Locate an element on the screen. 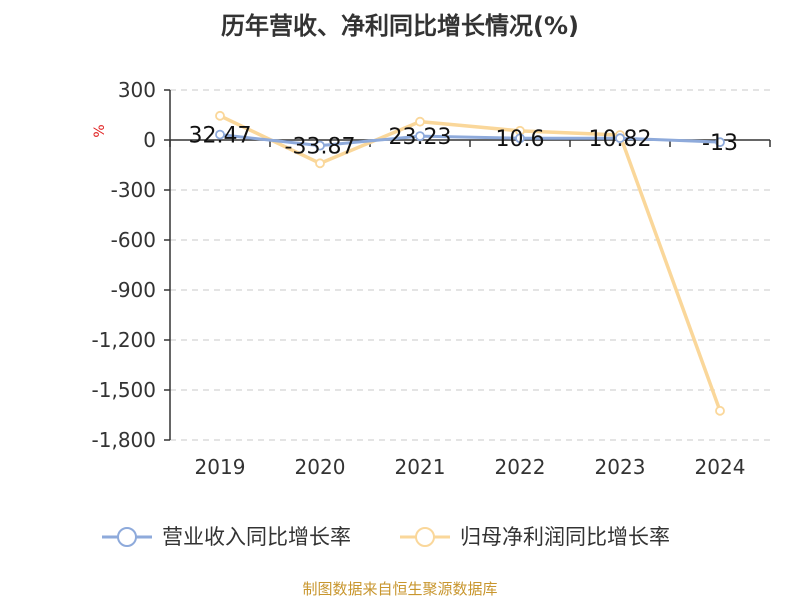 This screenshot has height=600, width=800. x-tick-label: 2021 is located at coordinates (420, 467).